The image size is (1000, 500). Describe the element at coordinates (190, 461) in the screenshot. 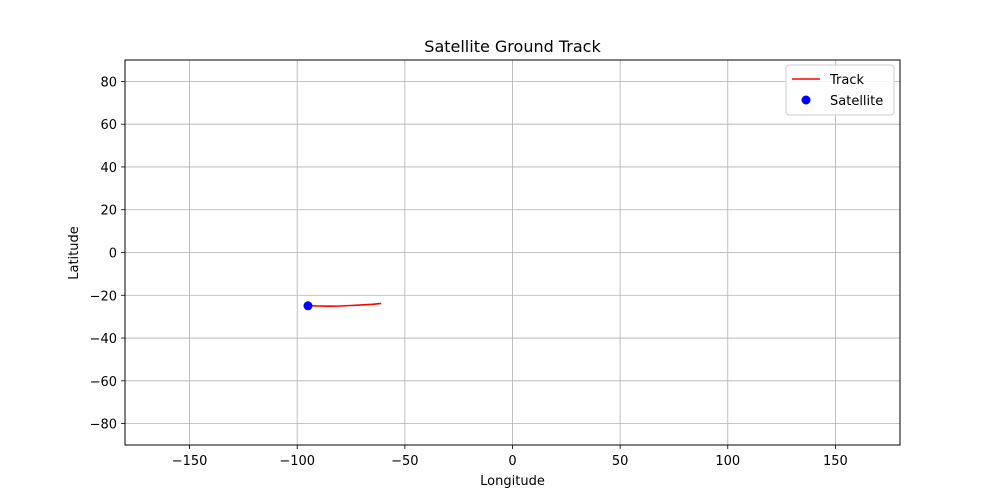

I see `x-tick-label: −150` at that location.